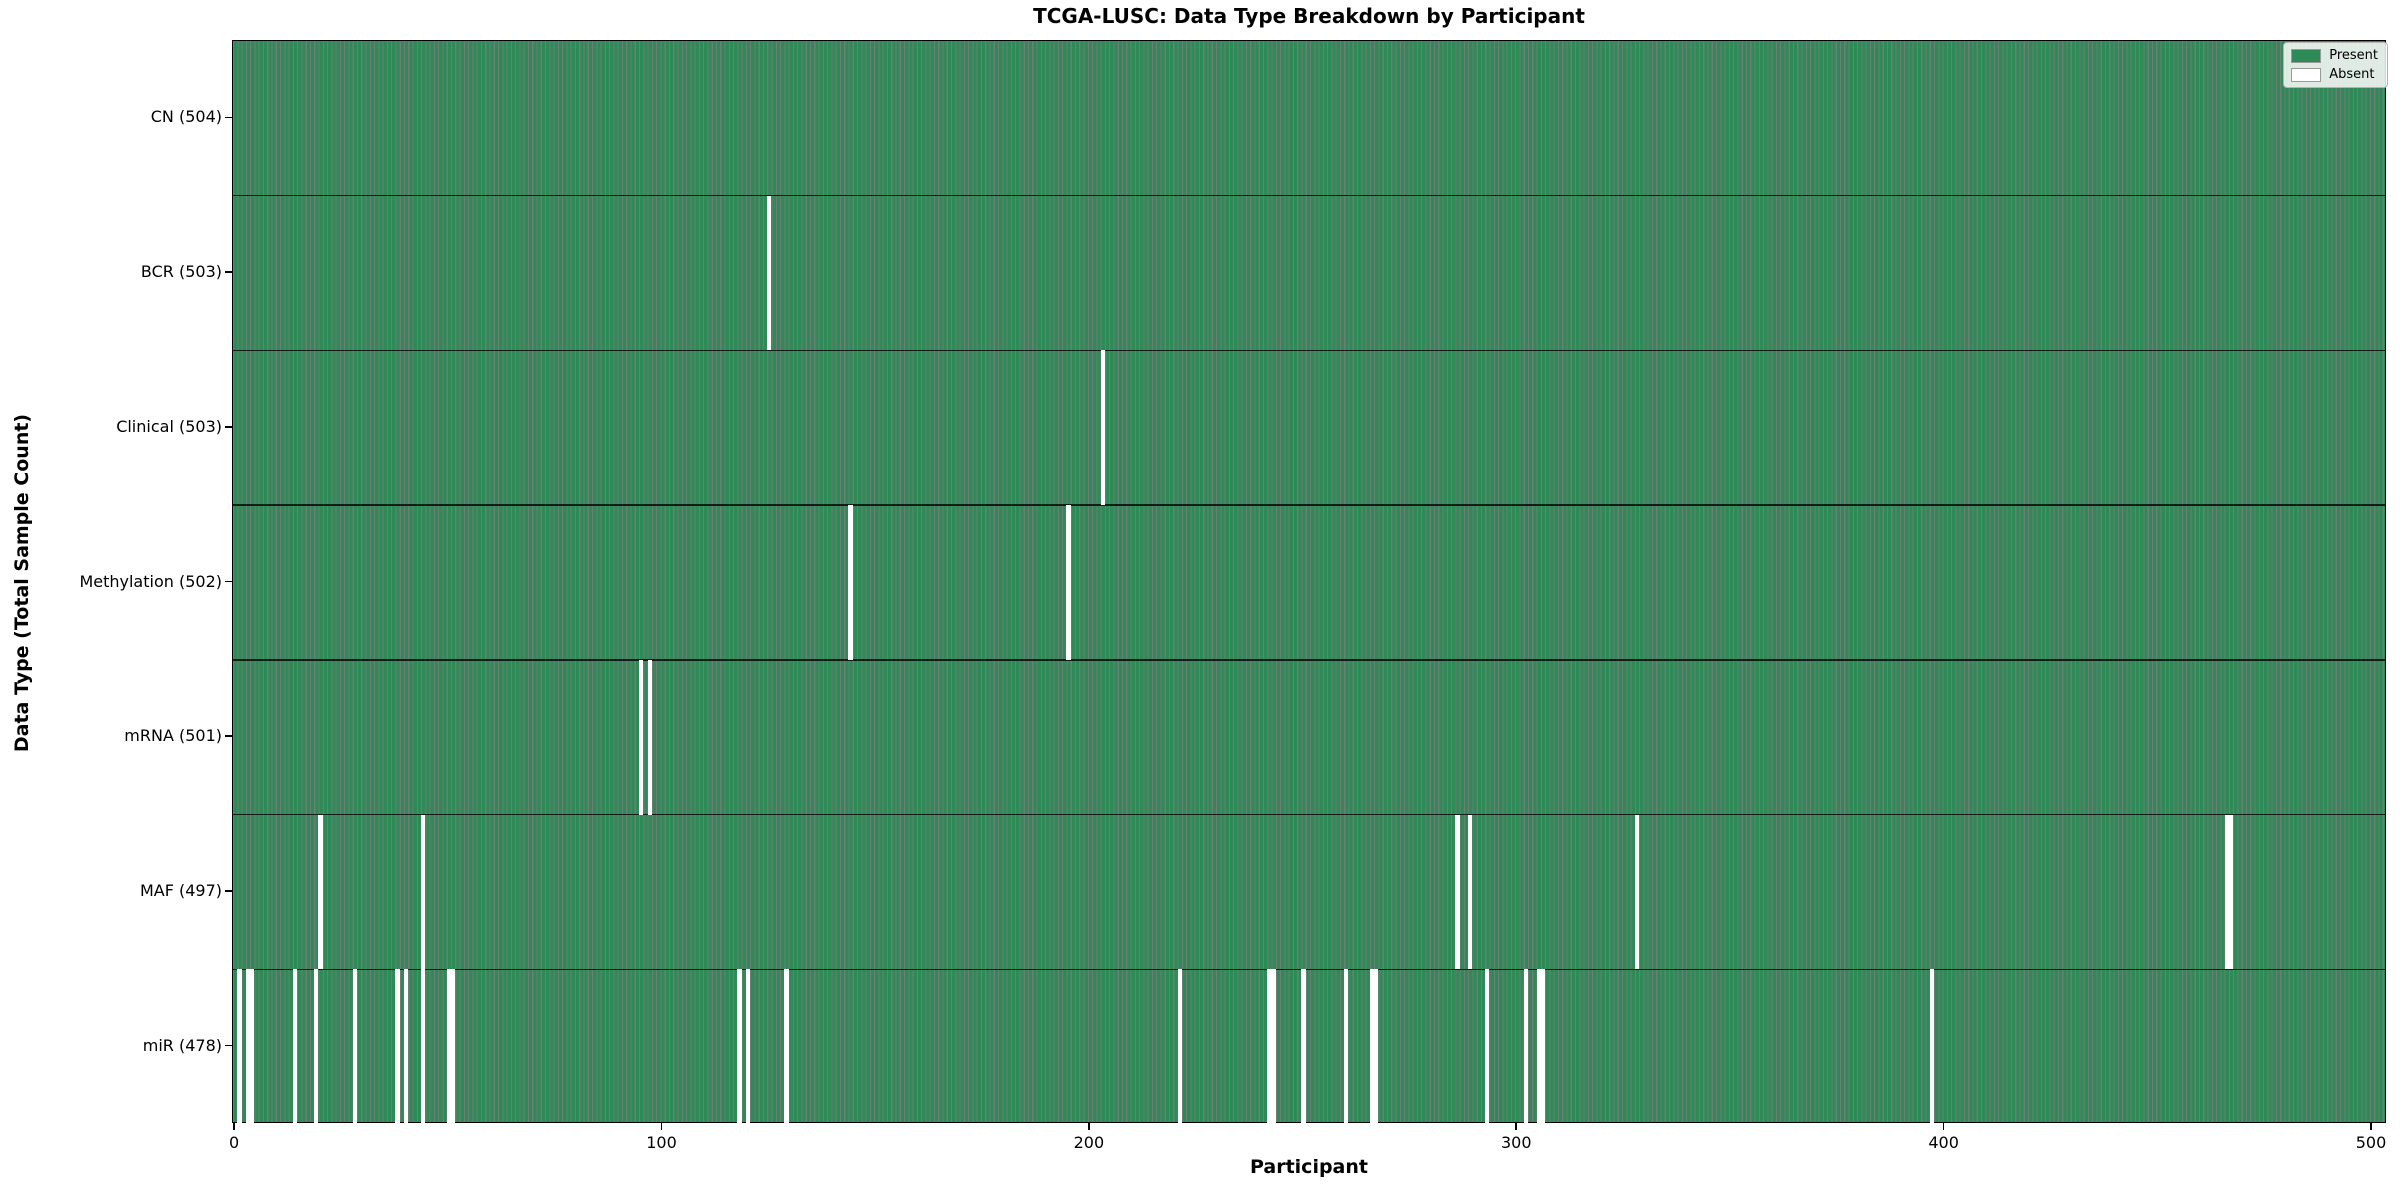 This screenshot has width=2400, height=1200. What do you see at coordinates (169, 426) in the screenshot?
I see `y-tick-label-Clinical: Clinical (503)` at bounding box center [169, 426].